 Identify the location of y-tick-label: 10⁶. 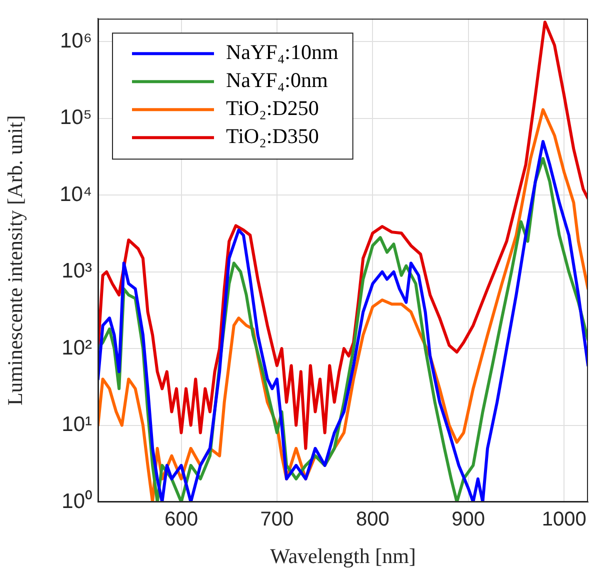
(76, 40).